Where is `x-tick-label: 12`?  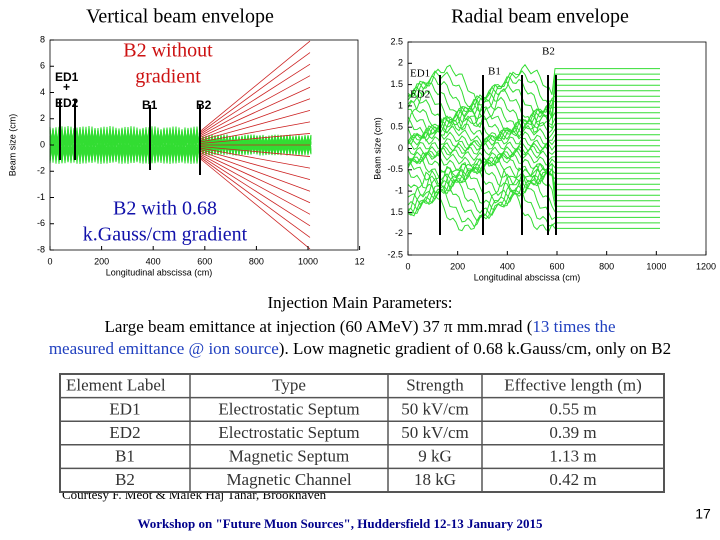 x-tick-label: 12 is located at coordinates (360, 261).